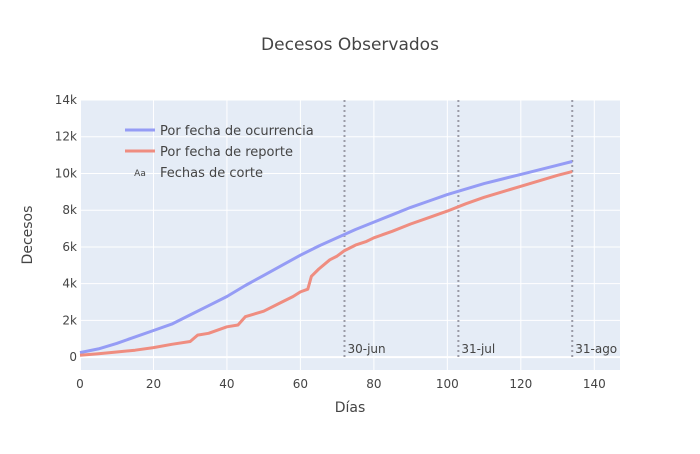  I want to click on legend-label-reporte: Por fecha de reporte, so click(226, 152).